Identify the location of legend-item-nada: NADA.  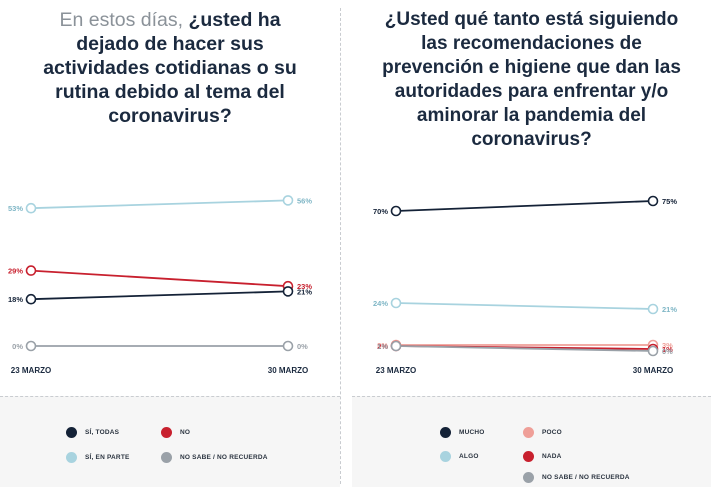
(542, 456).